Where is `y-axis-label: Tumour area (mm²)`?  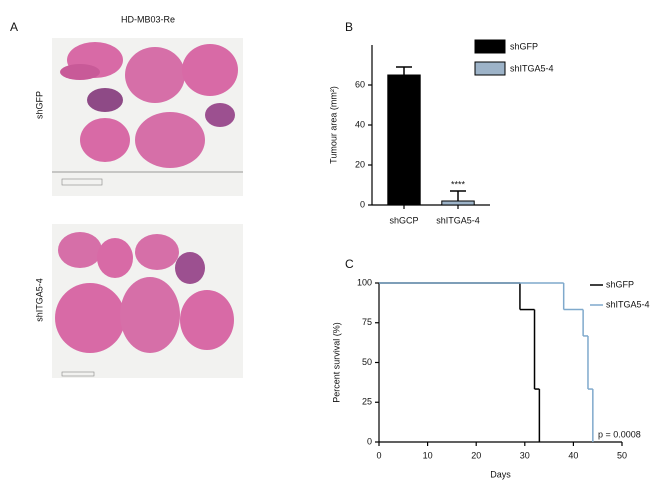 y-axis-label: Tumour area (mm²) is located at coordinates (333, 125).